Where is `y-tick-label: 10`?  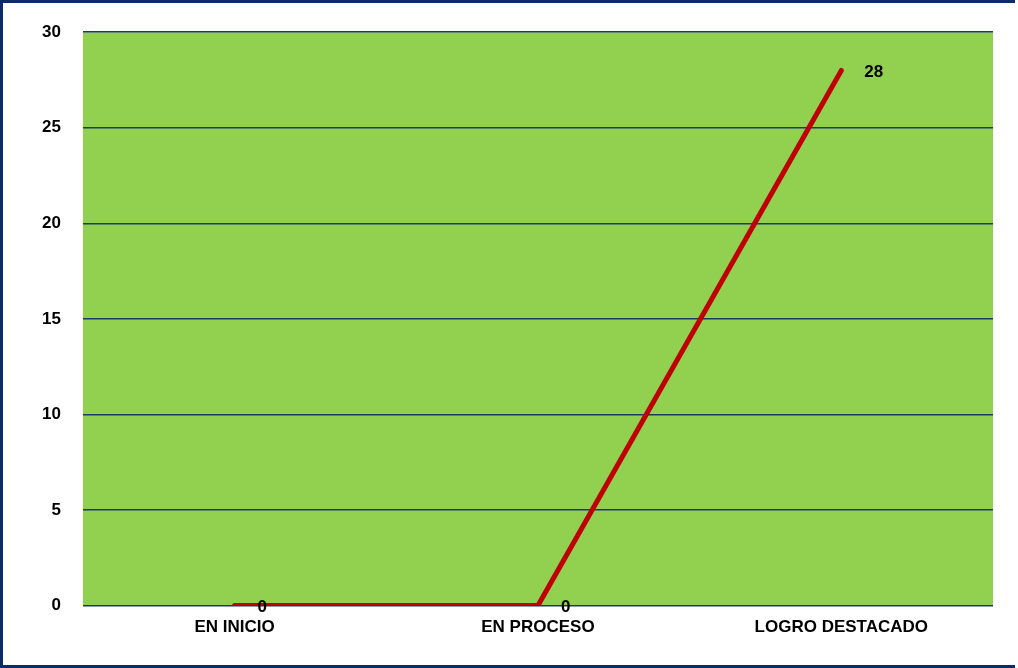
y-tick-label: 10 is located at coordinates (51, 414).